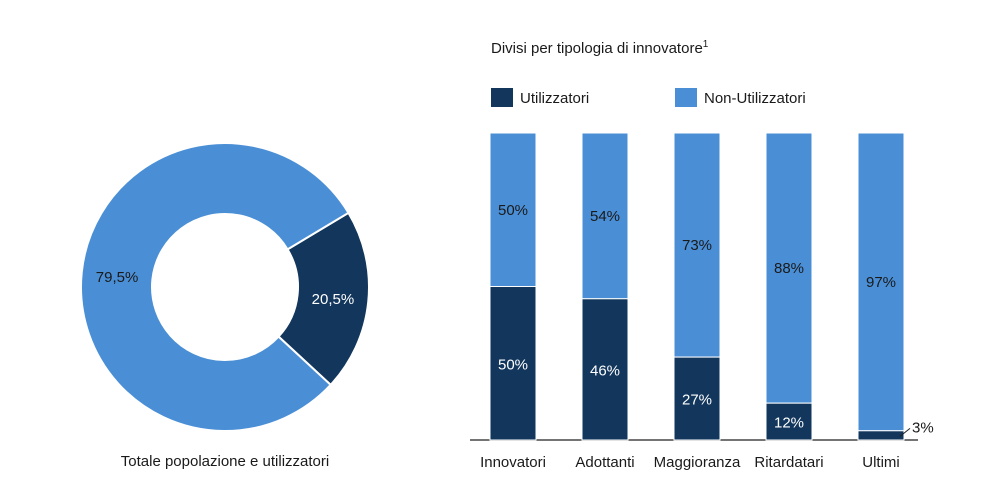 Image resolution: width=1000 pixels, height=500 pixels. Describe the element at coordinates (881, 462) in the screenshot. I see `x-tick-label-ultimi: Ultimi` at that location.